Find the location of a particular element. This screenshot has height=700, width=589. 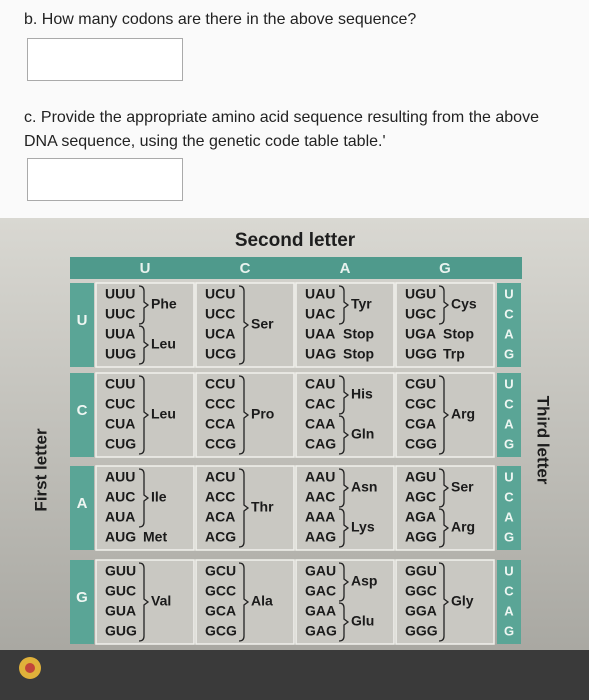

codon: GCU is located at coordinates (220, 571).